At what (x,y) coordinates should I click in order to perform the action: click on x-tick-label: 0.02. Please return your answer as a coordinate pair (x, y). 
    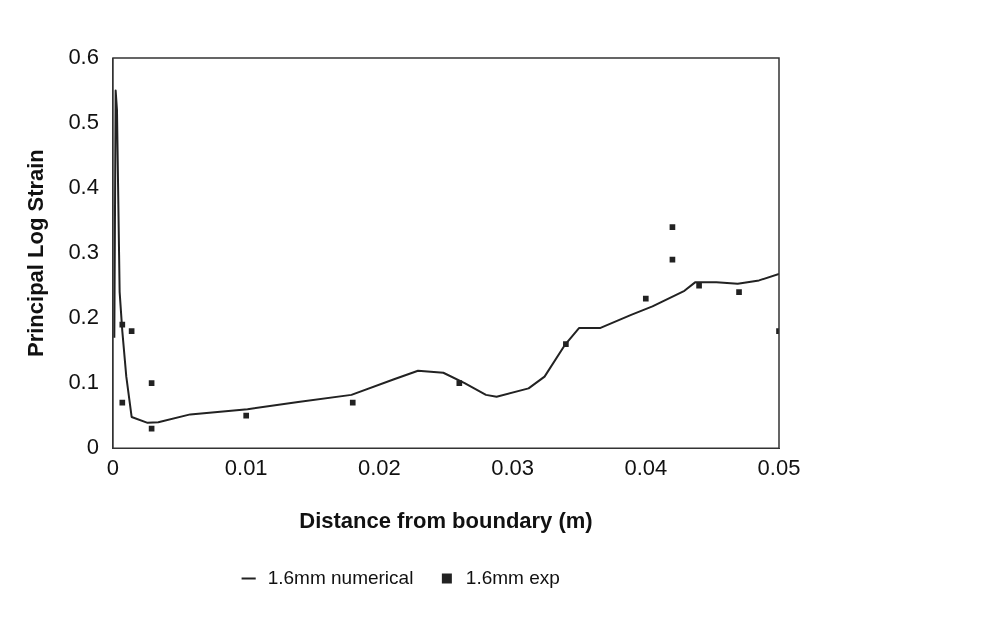
    Looking at the image, I should click on (379, 468).